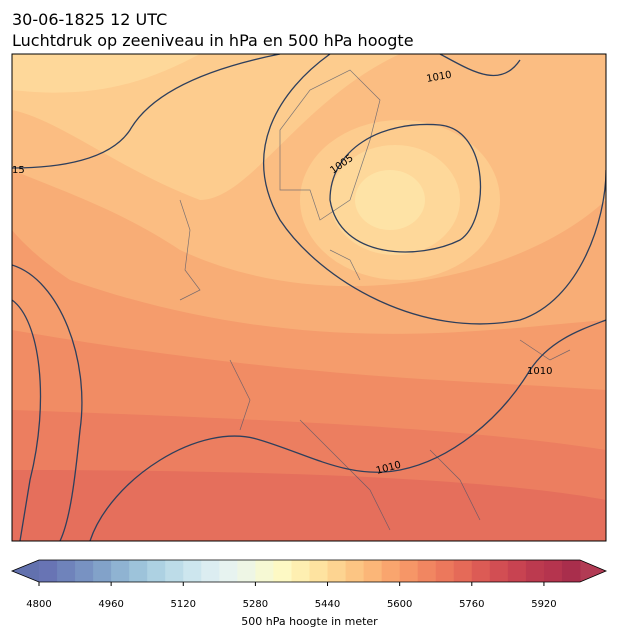 This screenshot has width=618, height=643. Describe the element at coordinates (255, 604) in the screenshot. I see `colorbar-tick-label: 5280` at that location.